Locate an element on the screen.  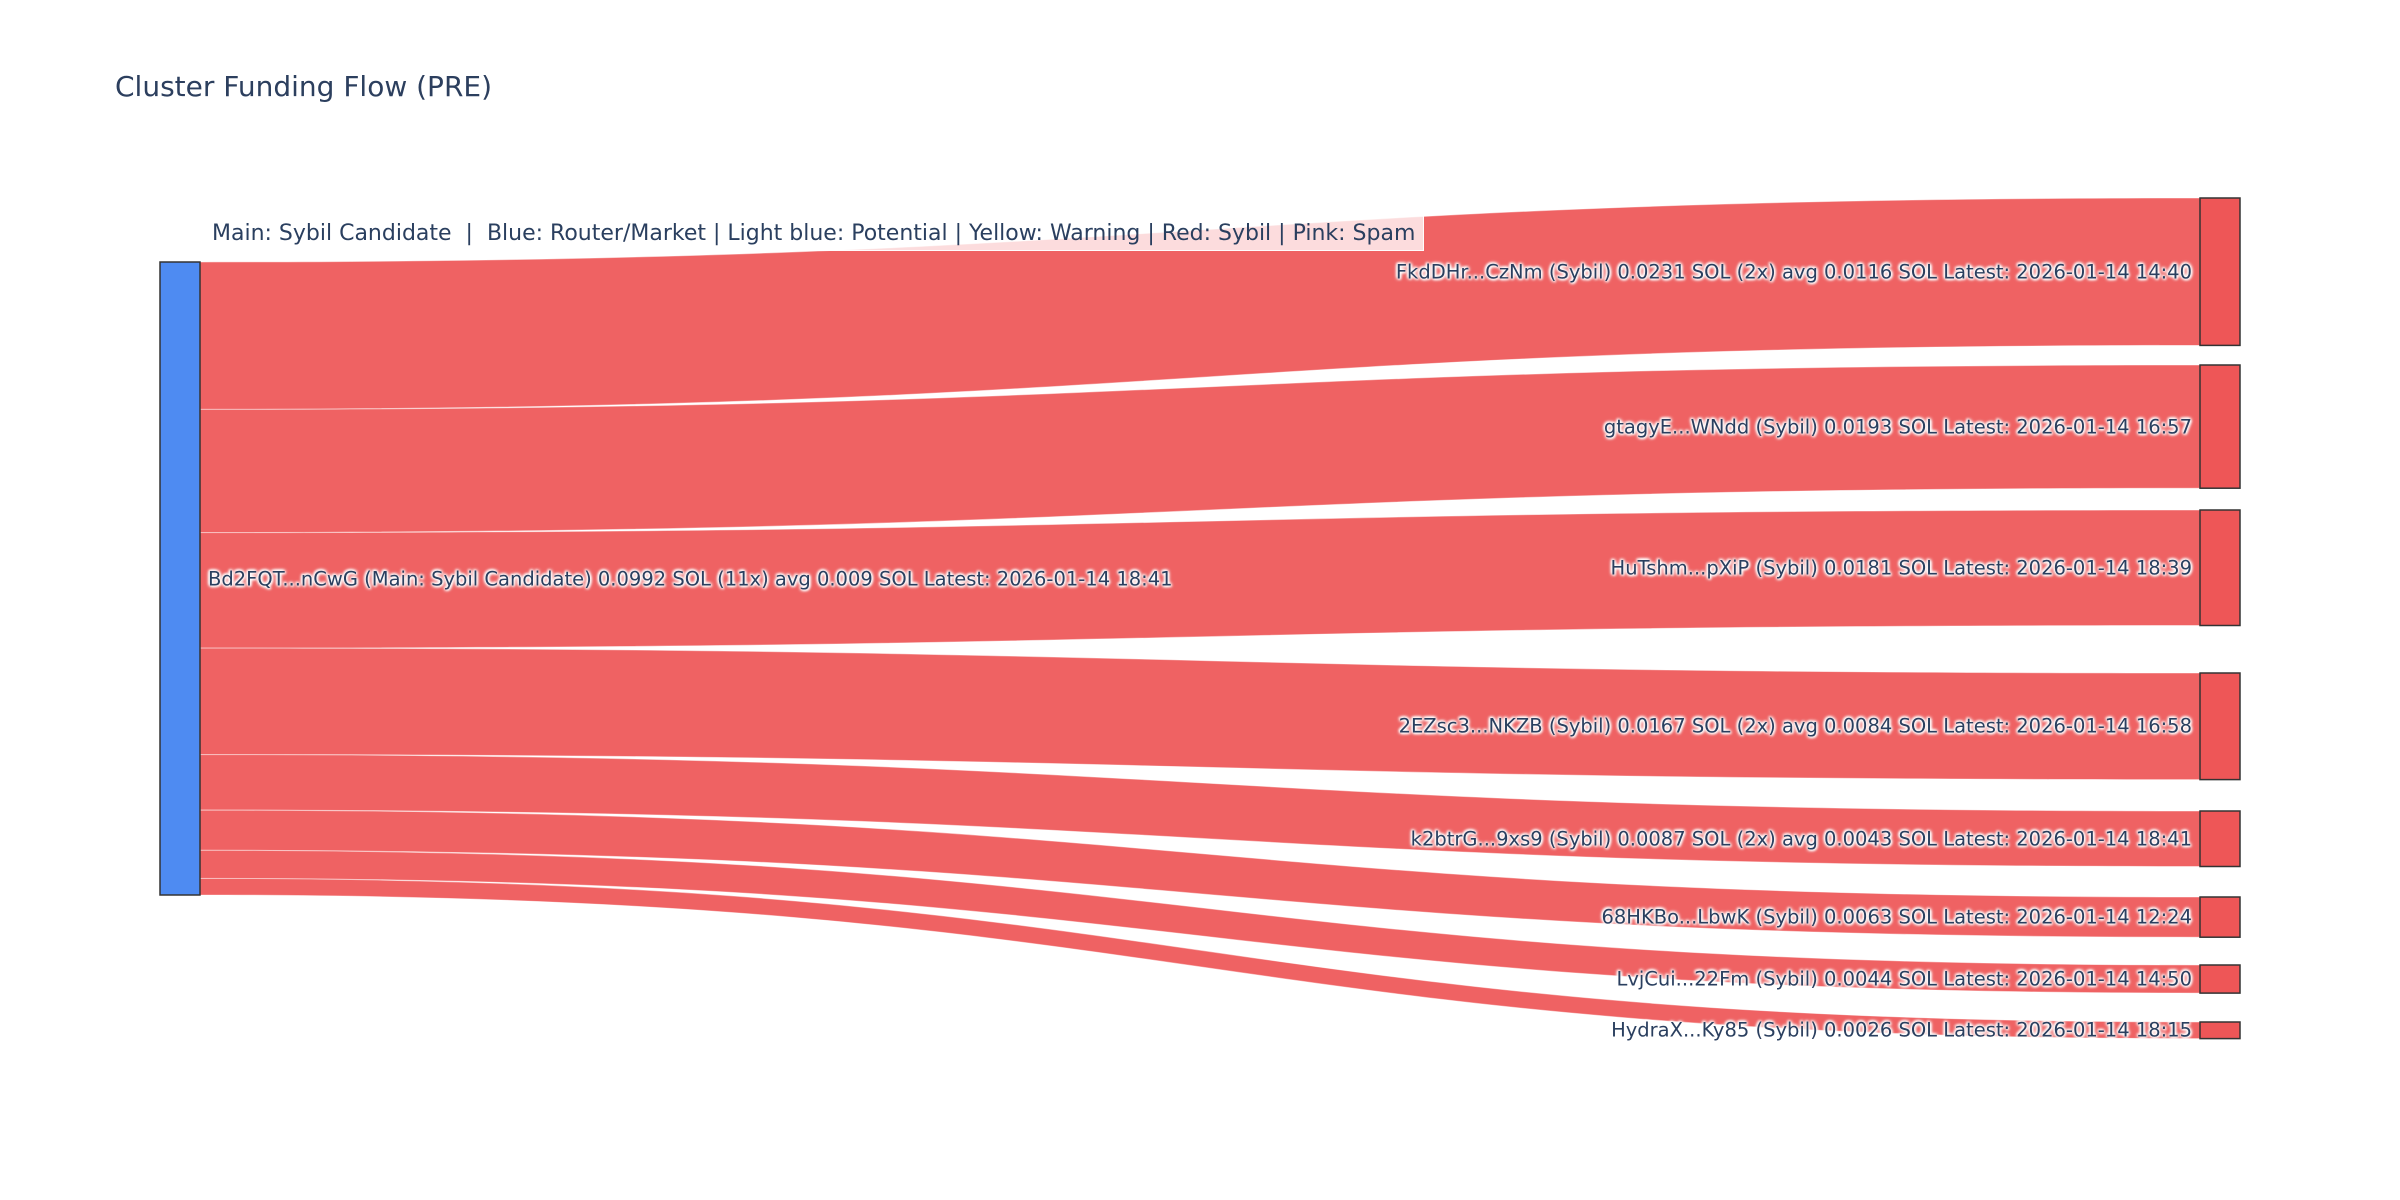
sankey-node-target-HuTshm...pXiP is located at coordinates (2220, 568).